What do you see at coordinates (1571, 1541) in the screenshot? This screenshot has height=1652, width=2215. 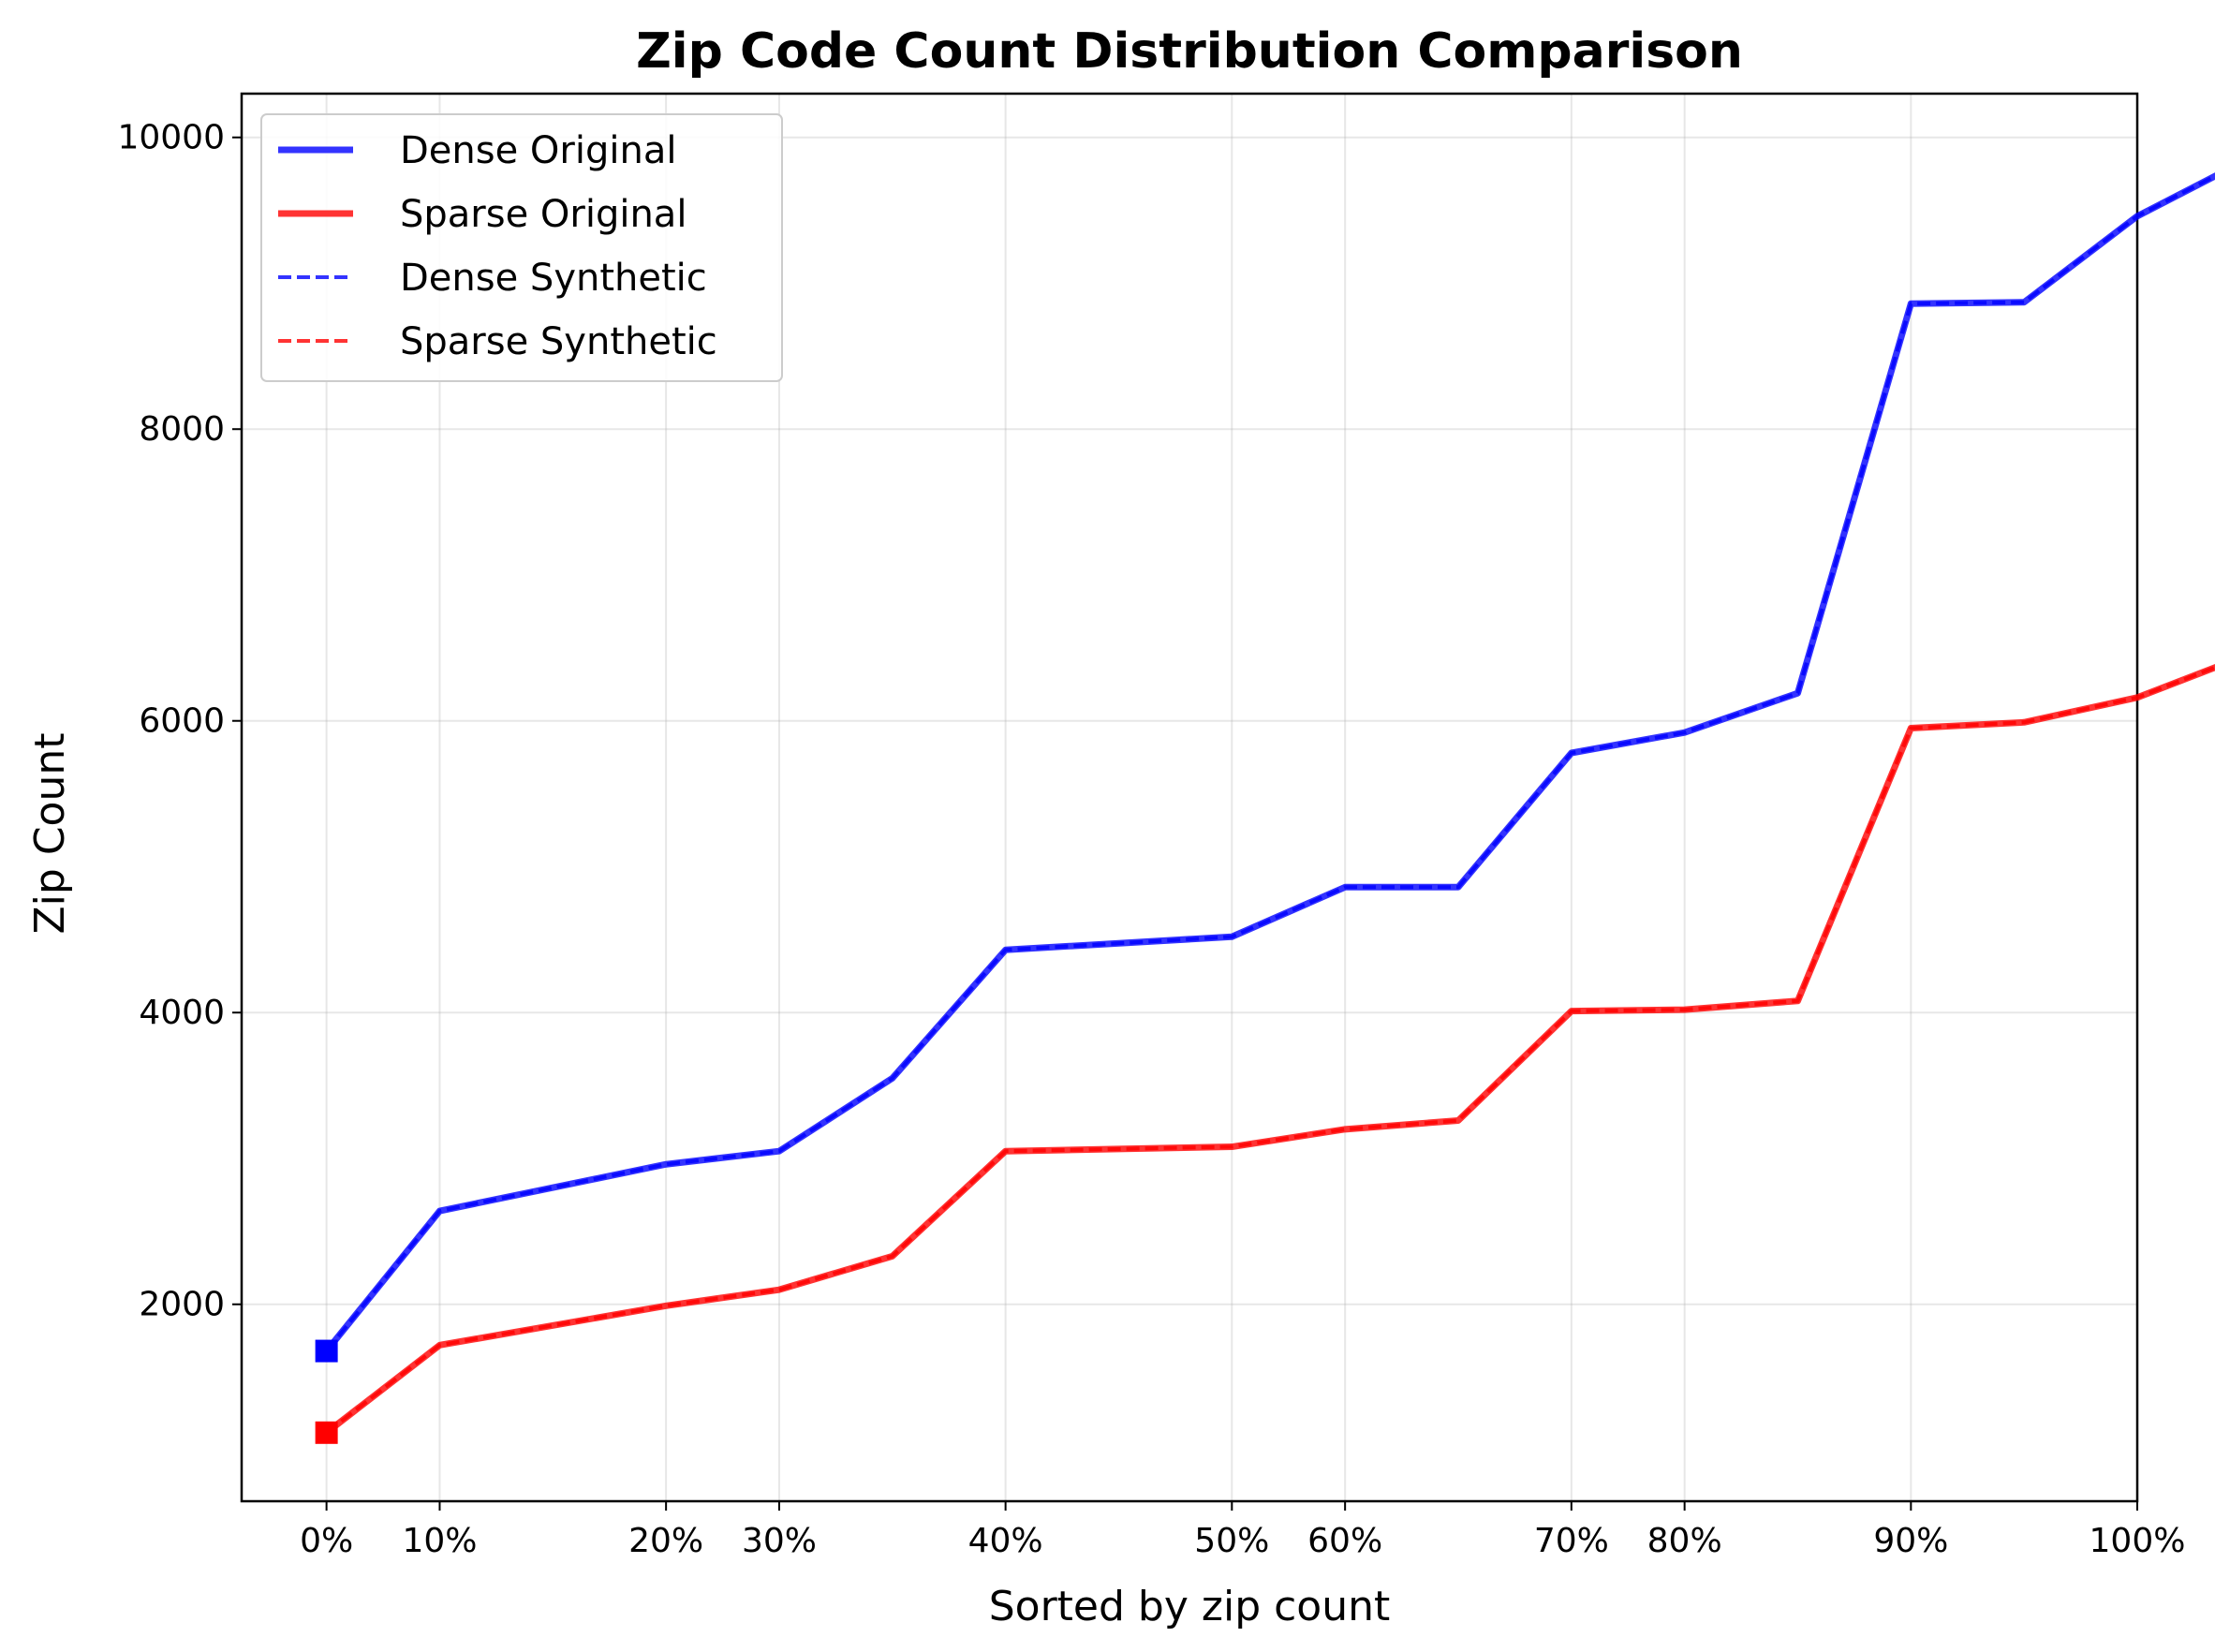 I see `x-tick-label: 70%` at bounding box center [1571, 1541].